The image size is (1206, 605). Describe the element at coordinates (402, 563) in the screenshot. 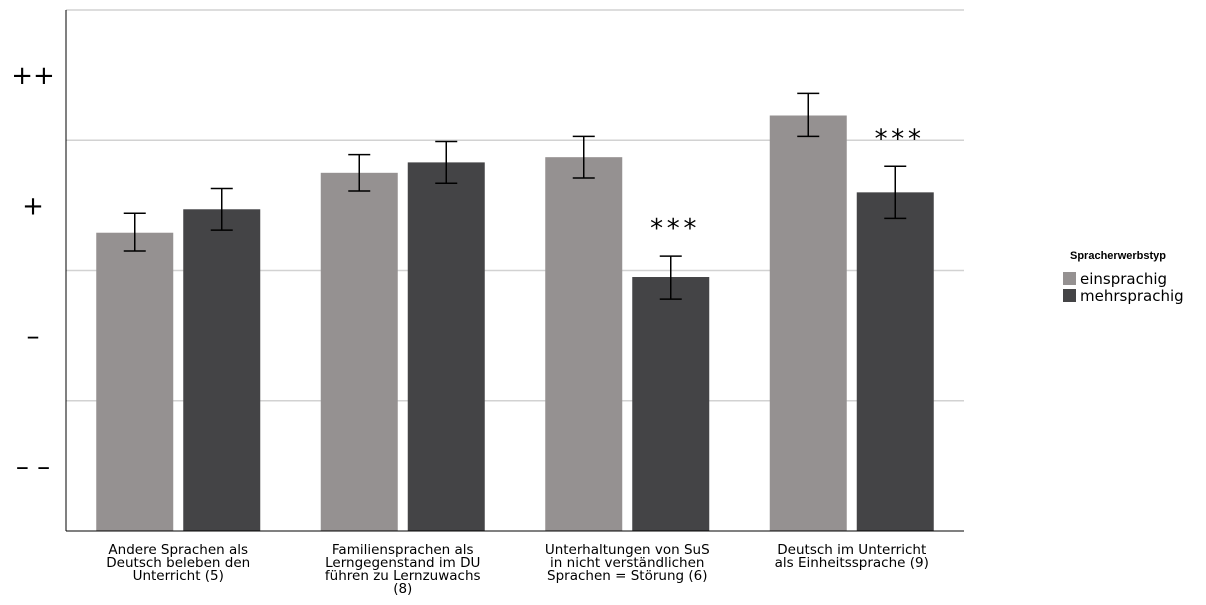

I see `x-category-label: Lerngegenstand im DU` at that location.